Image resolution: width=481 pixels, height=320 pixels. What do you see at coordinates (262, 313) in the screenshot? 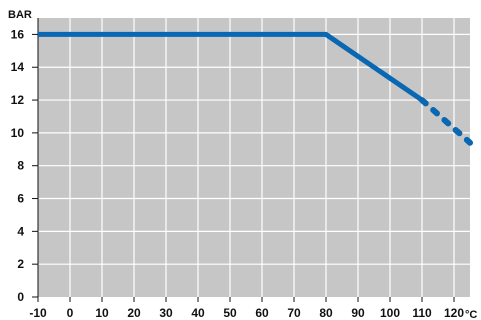
I see `x-tick-label: 60` at bounding box center [262, 313].